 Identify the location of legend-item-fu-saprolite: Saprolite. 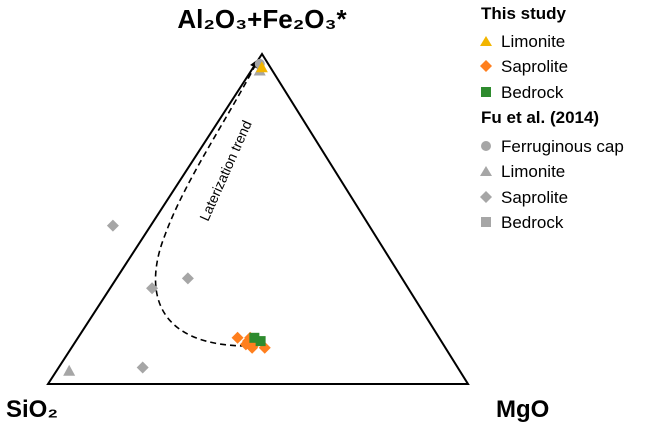
(524, 197).